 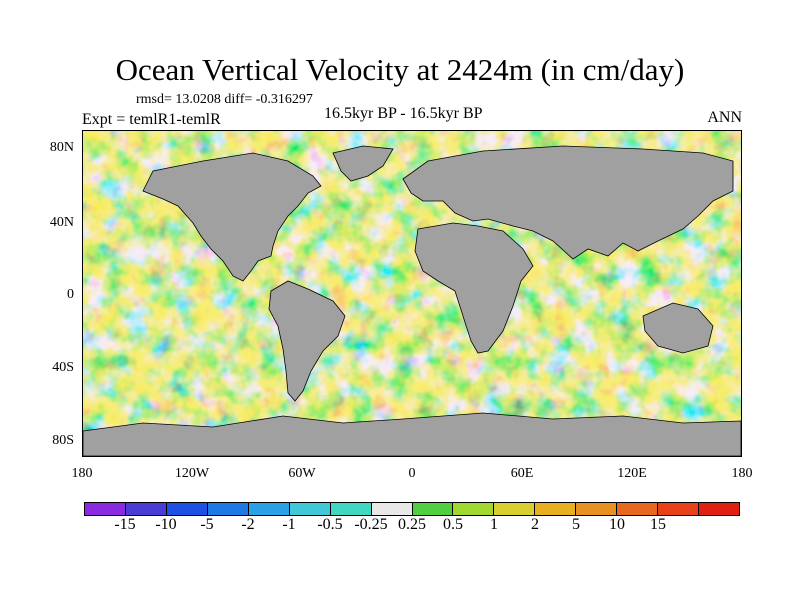 What do you see at coordinates (632, 473) in the screenshot?
I see `lon-tick-label: 120E` at bounding box center [632, 473].